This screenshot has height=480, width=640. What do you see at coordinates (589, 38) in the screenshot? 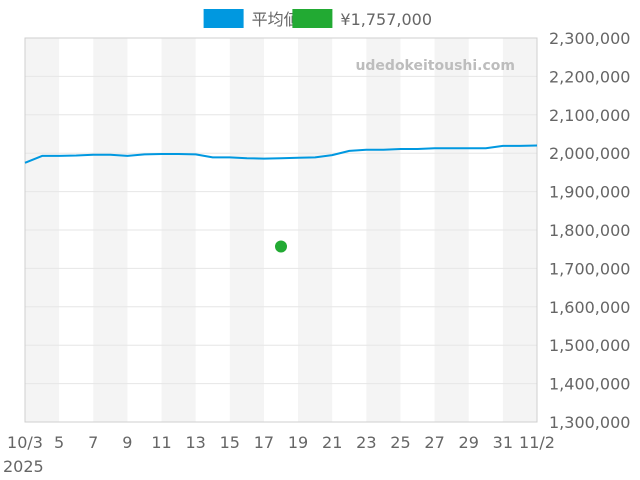
I see `y-tick-label: 2,300,000` at bounding box center [589, 38].